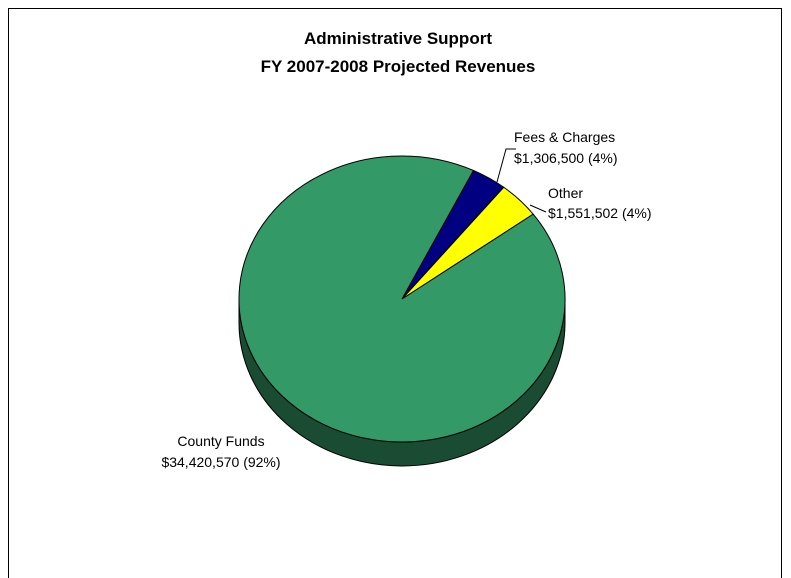 The height and width of the screenshot is (578, 791). What do you see at coordinates (564, 137) in the screenshot?
I see `slice-label-0: Fees & Charges` at bounding box center [564, 137].